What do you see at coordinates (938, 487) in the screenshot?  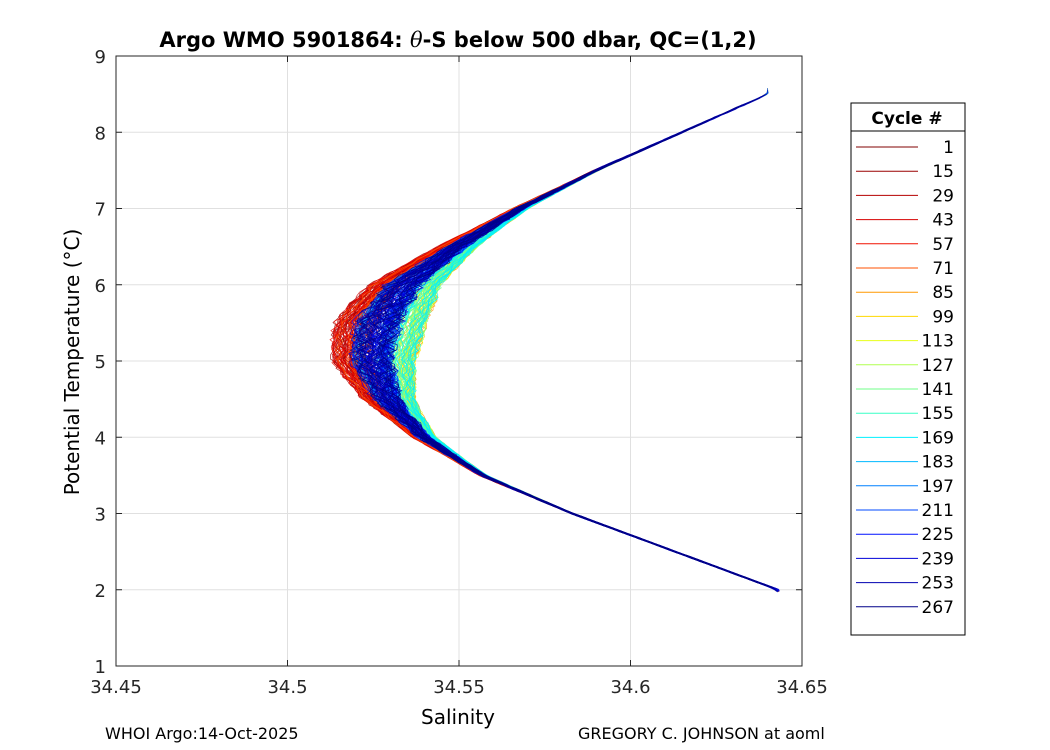 I see `legend-label-cycle-197: 197` at bounding box center [938, 487].